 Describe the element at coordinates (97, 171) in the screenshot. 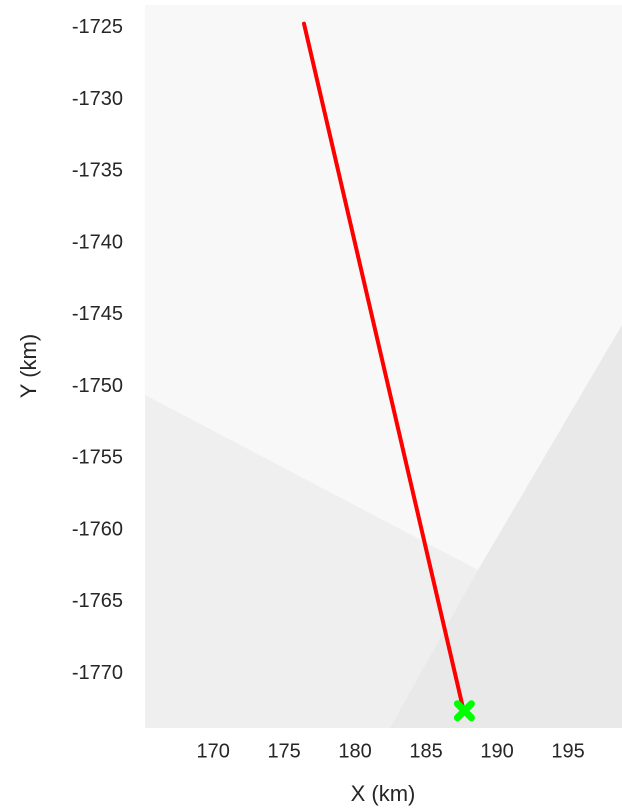

I see `y-tick-label: -1735` at that location.